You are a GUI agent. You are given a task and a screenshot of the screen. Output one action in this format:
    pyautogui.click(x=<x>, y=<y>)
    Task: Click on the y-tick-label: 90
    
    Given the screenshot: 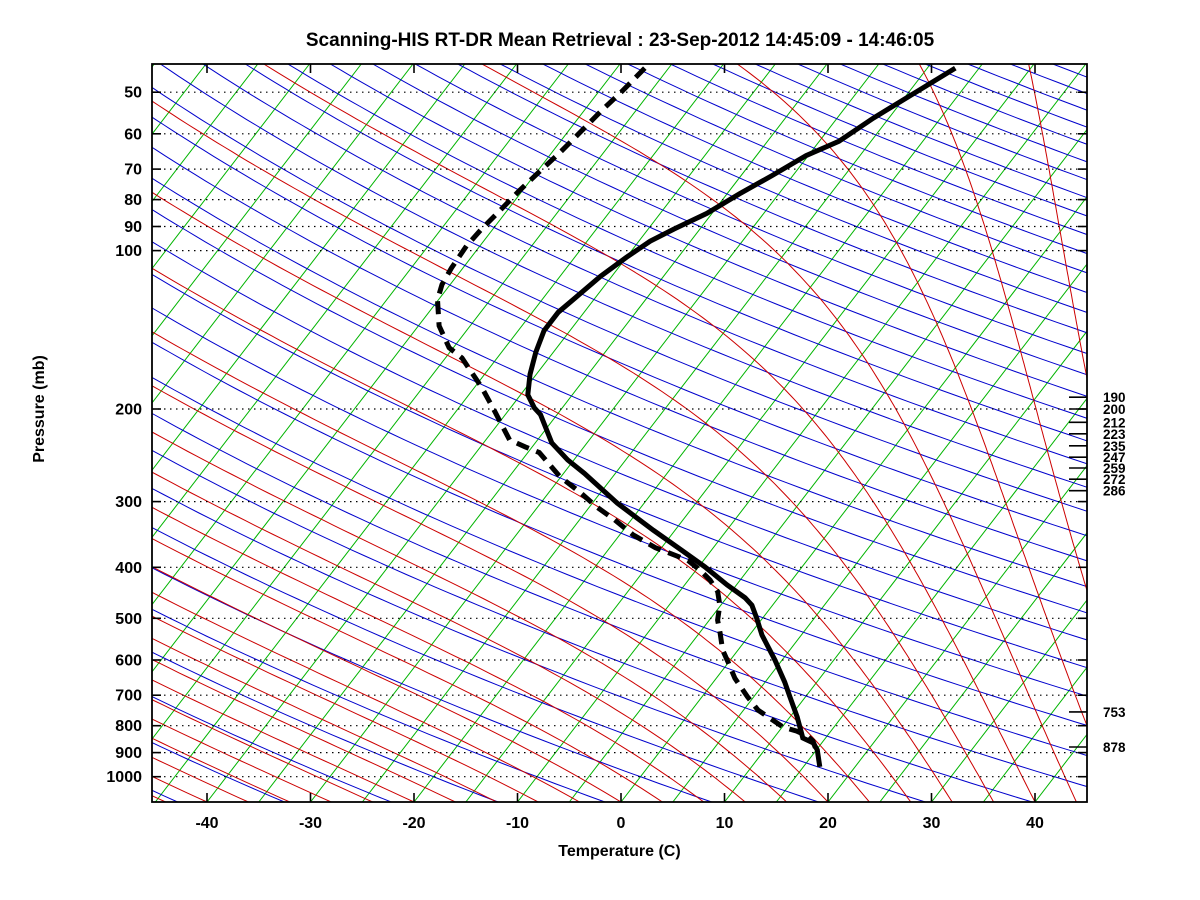 What is the action you would take?
    pyautogui.click(x=133, y=227)
    